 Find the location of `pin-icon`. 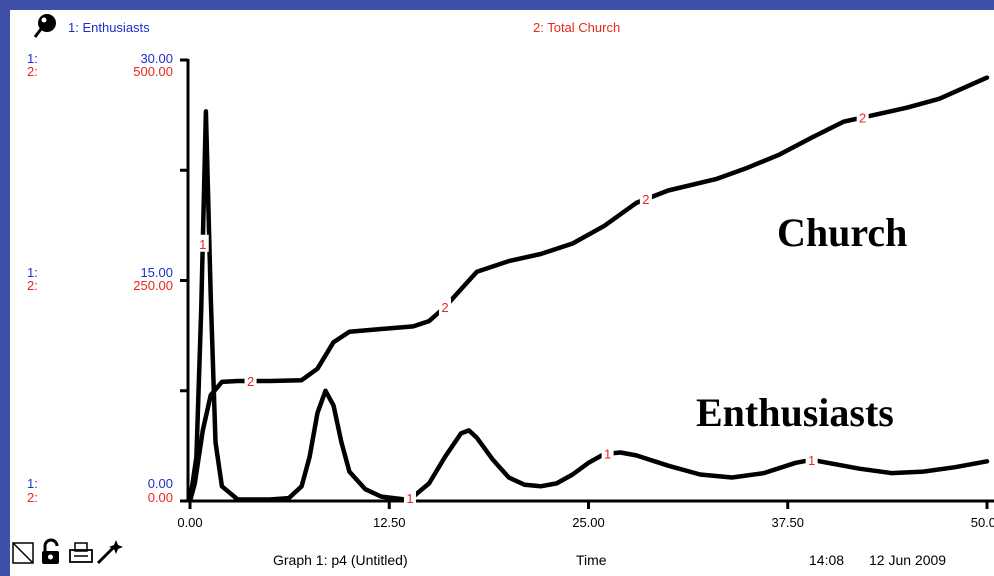

pin-icon is located at coordinates (44, 26).